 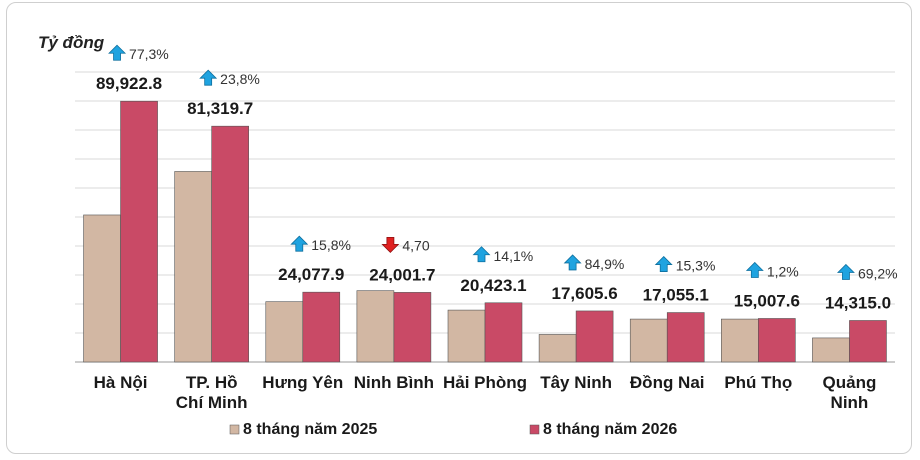 What do you see at coordinates (514, 256) in the screenshot?
I see `change-percent: 14,1%` at bounding box center [514, 256].